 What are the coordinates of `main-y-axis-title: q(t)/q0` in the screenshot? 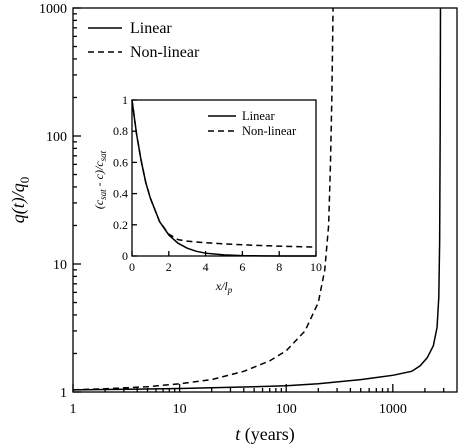 It's located at (20, 200).